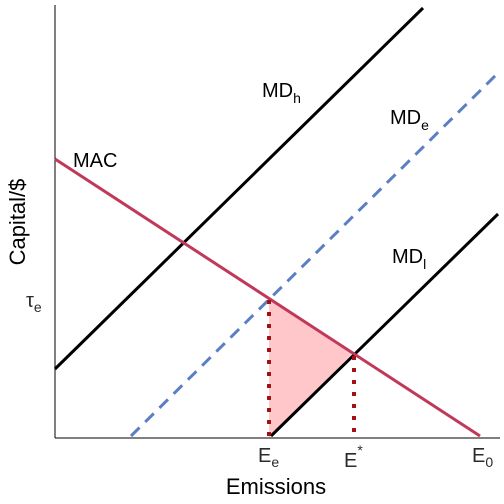 The height and width of the screenshot is (504, 504). I want to click on y-axis-title: Capital/$, so click(17, 222).